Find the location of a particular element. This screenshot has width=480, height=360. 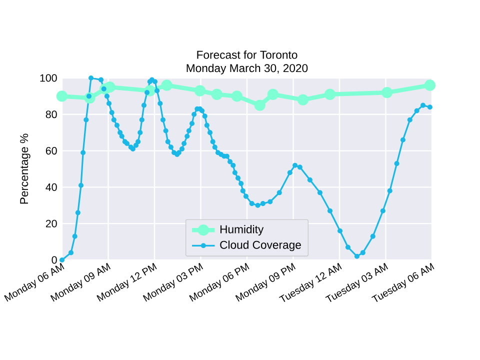

y-axis-title: Percentage % is located at coordinates (25, 169).